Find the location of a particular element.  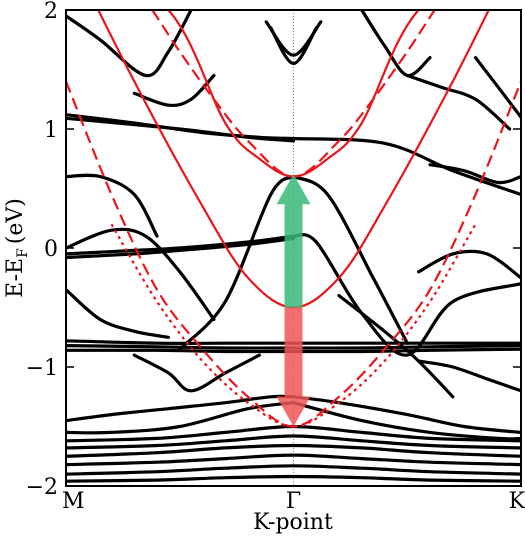

y-tick-label-0: −2 is located at coordinates (42, 487).